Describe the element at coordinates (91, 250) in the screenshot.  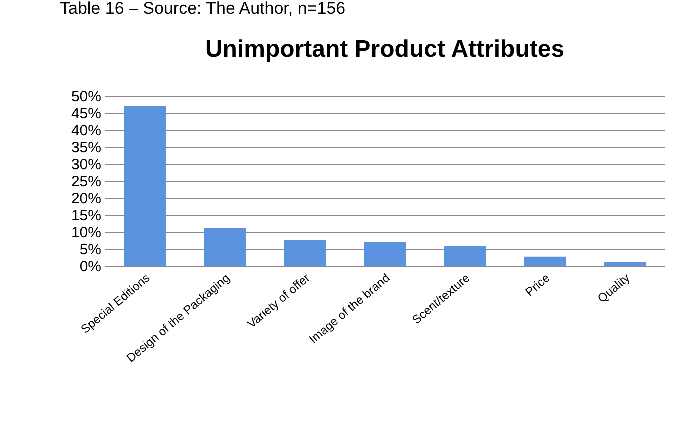
I see `y-tick-label: 5%` at that location.